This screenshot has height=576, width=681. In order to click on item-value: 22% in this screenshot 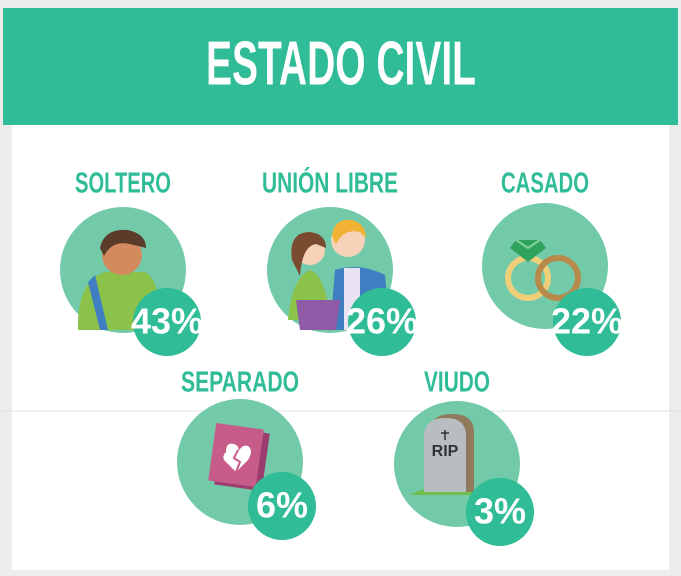, I will do `click(587, 321)`.